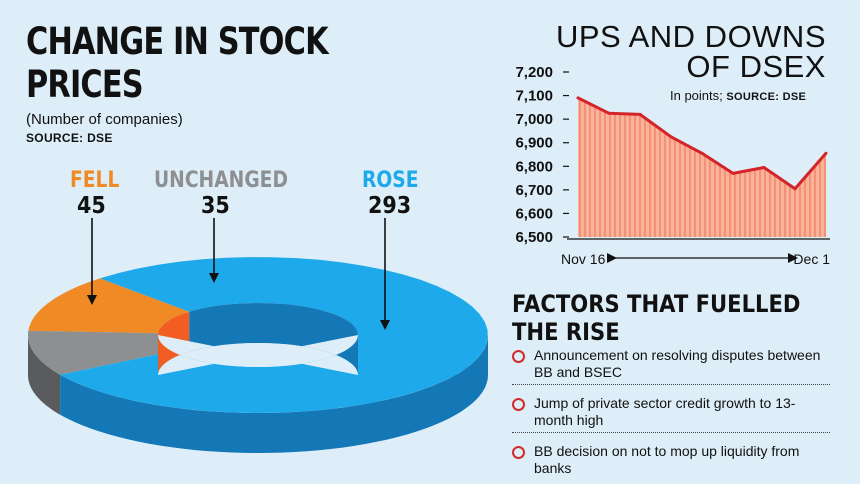 The width and height of the screenshot is (860, 484). I want to click on y-tick-label: 7,000, so click(534, 119).